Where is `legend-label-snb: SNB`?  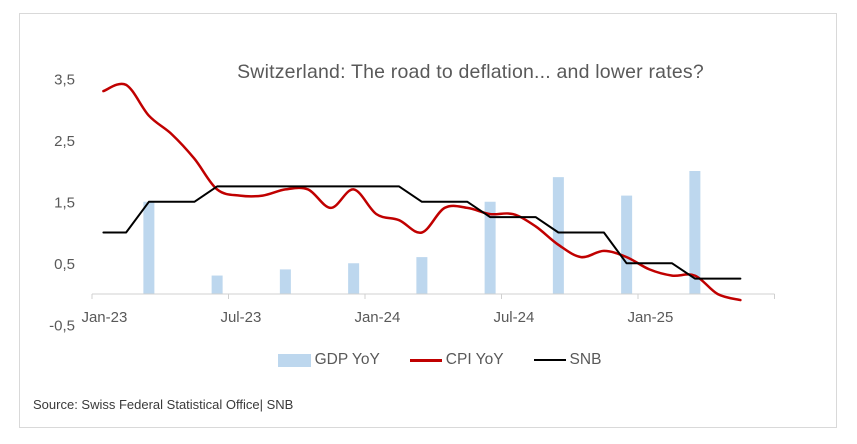 legend-label-snb: SNB is located at coordinates (585, 359).